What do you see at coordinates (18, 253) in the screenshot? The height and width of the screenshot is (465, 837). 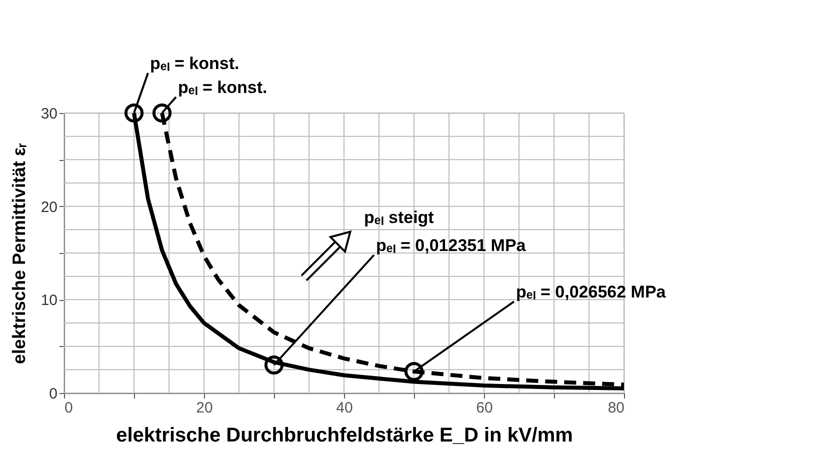 I see `y-axis-title: elektrische Permittivität εᵣ` at bounding box center [18, 253].